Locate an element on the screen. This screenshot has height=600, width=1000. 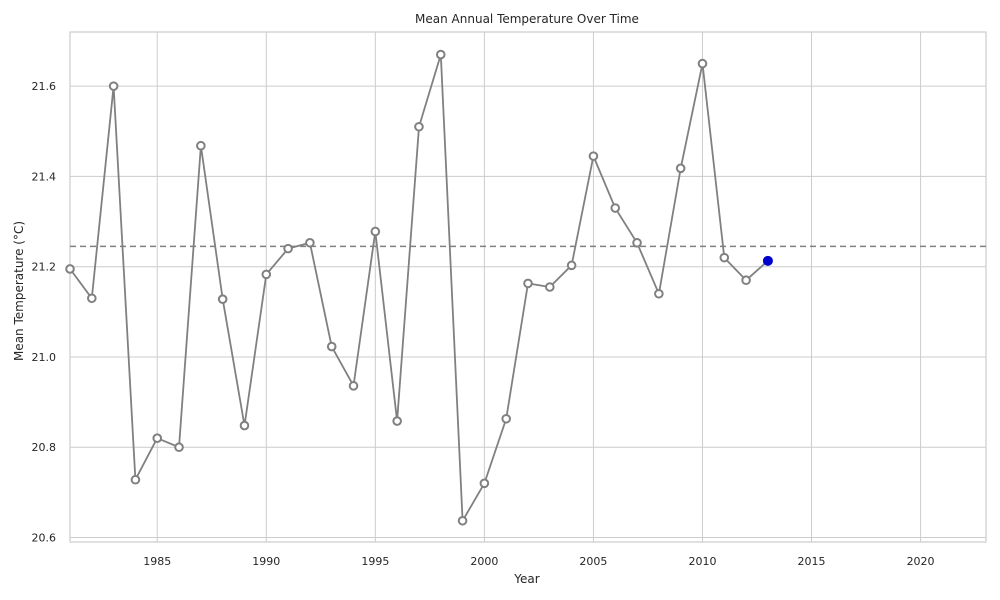
y-tick-label: 20.8 is located at coordinates (44, 447).